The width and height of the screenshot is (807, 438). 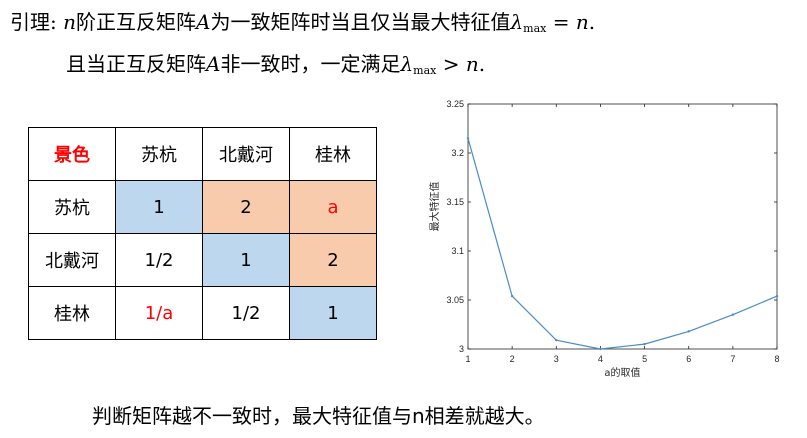 I want to click on lemma-n2: n, so click(x=582, y=22).